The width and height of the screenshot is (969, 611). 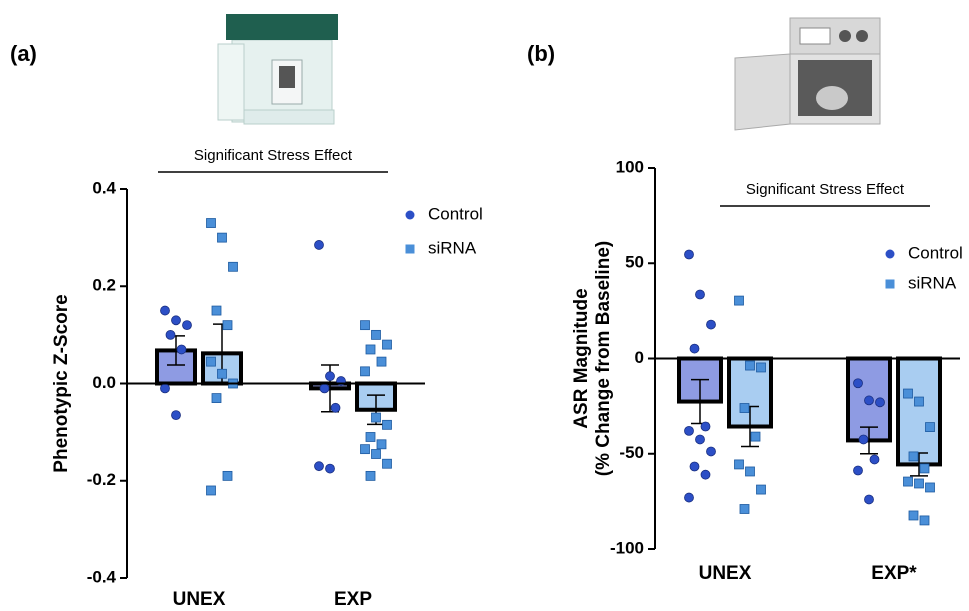 What do you see at coordinates (104, 187) in the screenshot?
I see `y-tick-label: 0.4` at bounding box center [104, 187].